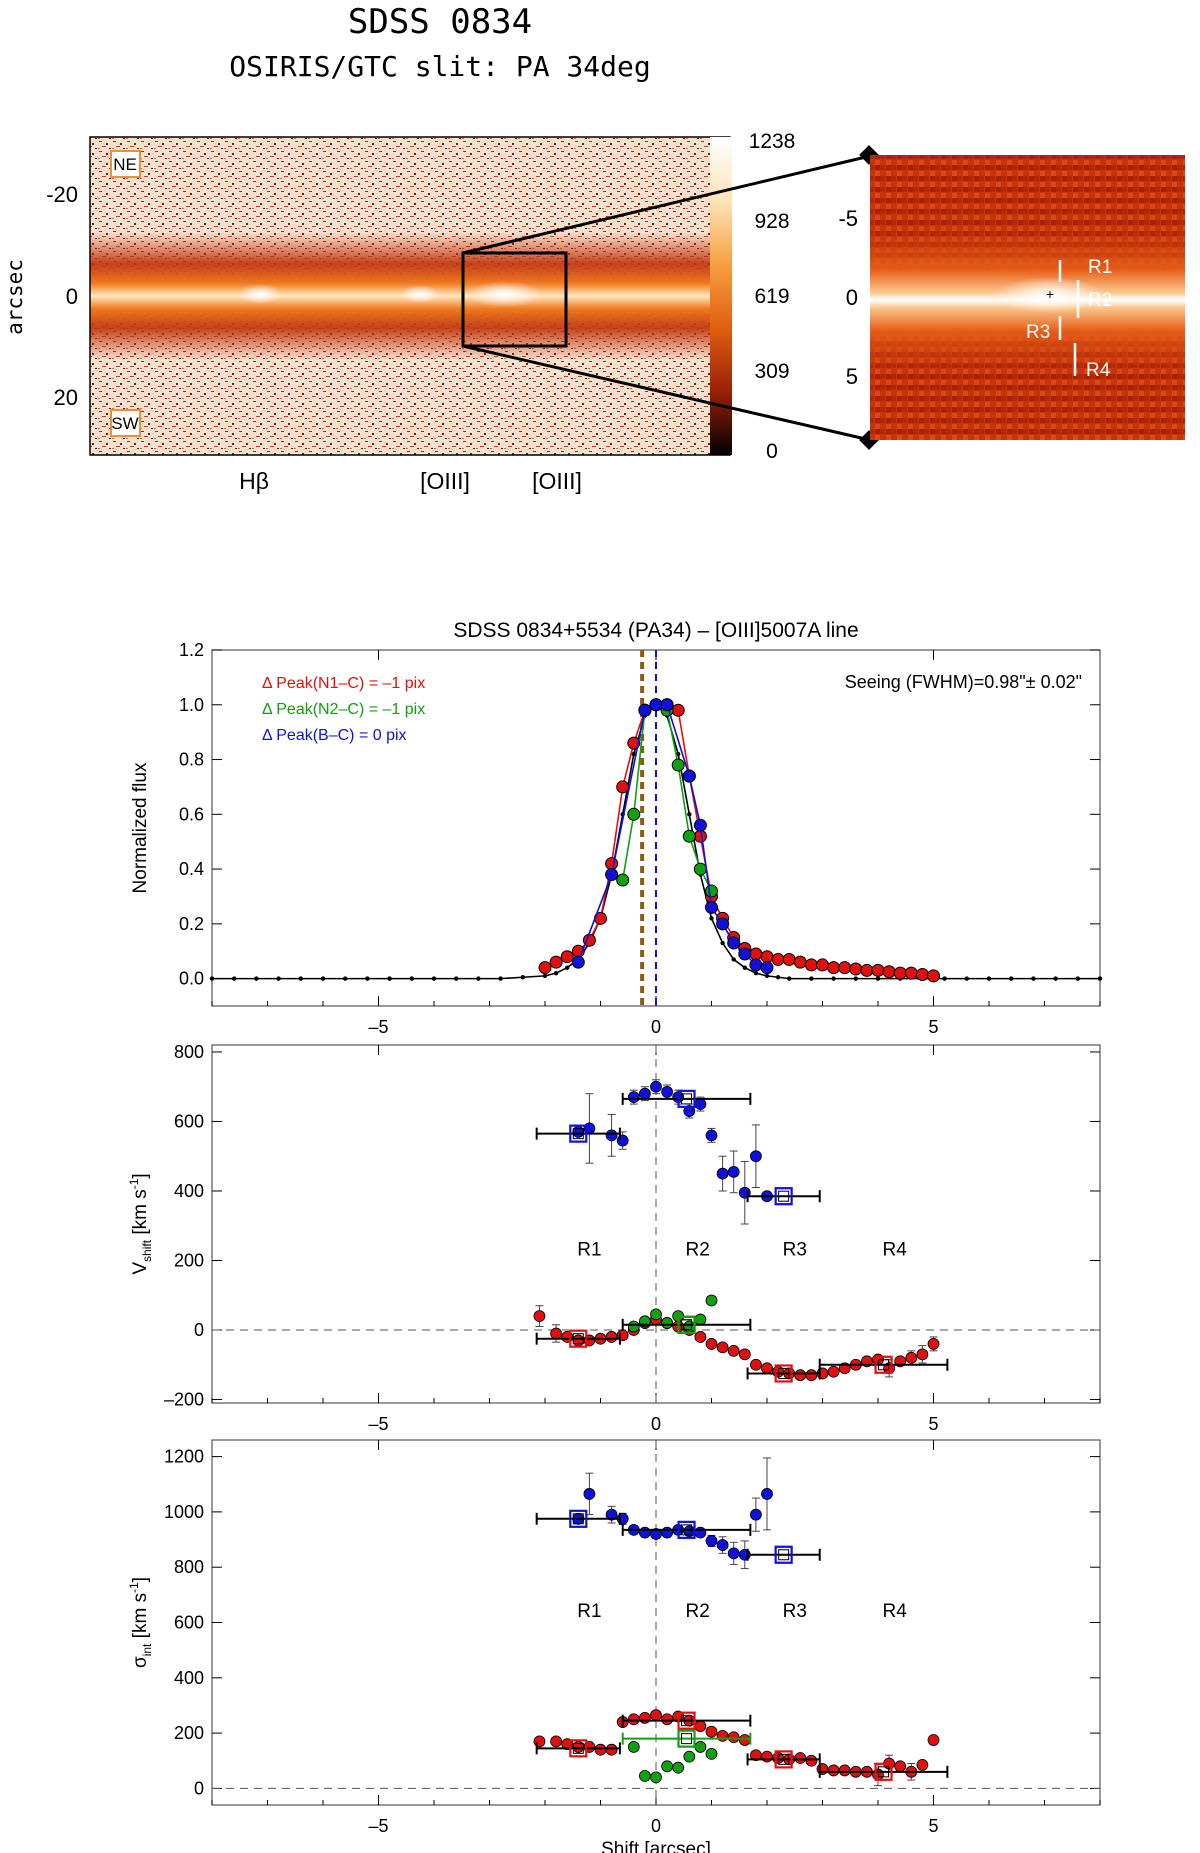 This screenshot has height=1853, width=1200. What do you see at coordinates (440, 22) in the screenshot?
I see `figure-title: SDSS 0834` at bounding box center [440, 22].